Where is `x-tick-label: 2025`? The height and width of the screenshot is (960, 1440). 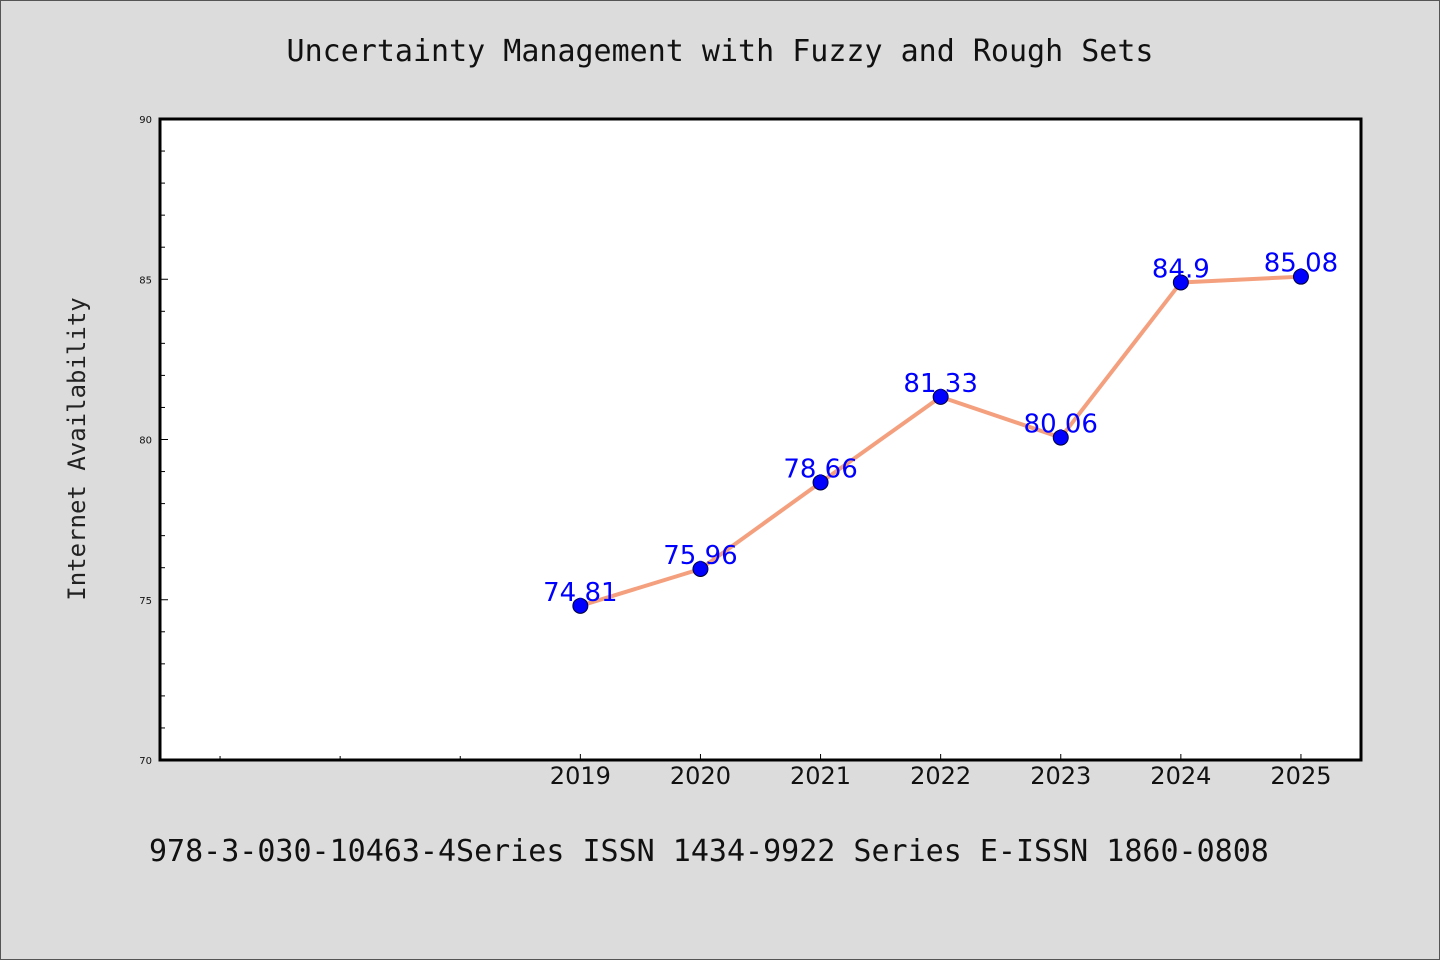
x-tick-label: 2025 is located at coordinates (1300, 776).